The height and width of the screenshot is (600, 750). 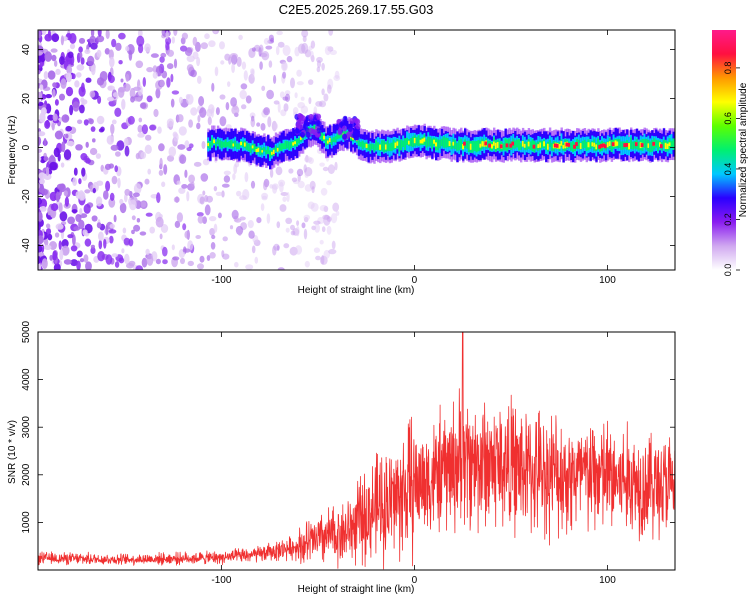 What do you see at coordinates (731, 169) in the screenshot?
I see `colorbar-ticks: 0.0 0.2 0.4 0.6 0.8` at bounding box center [731, 169].